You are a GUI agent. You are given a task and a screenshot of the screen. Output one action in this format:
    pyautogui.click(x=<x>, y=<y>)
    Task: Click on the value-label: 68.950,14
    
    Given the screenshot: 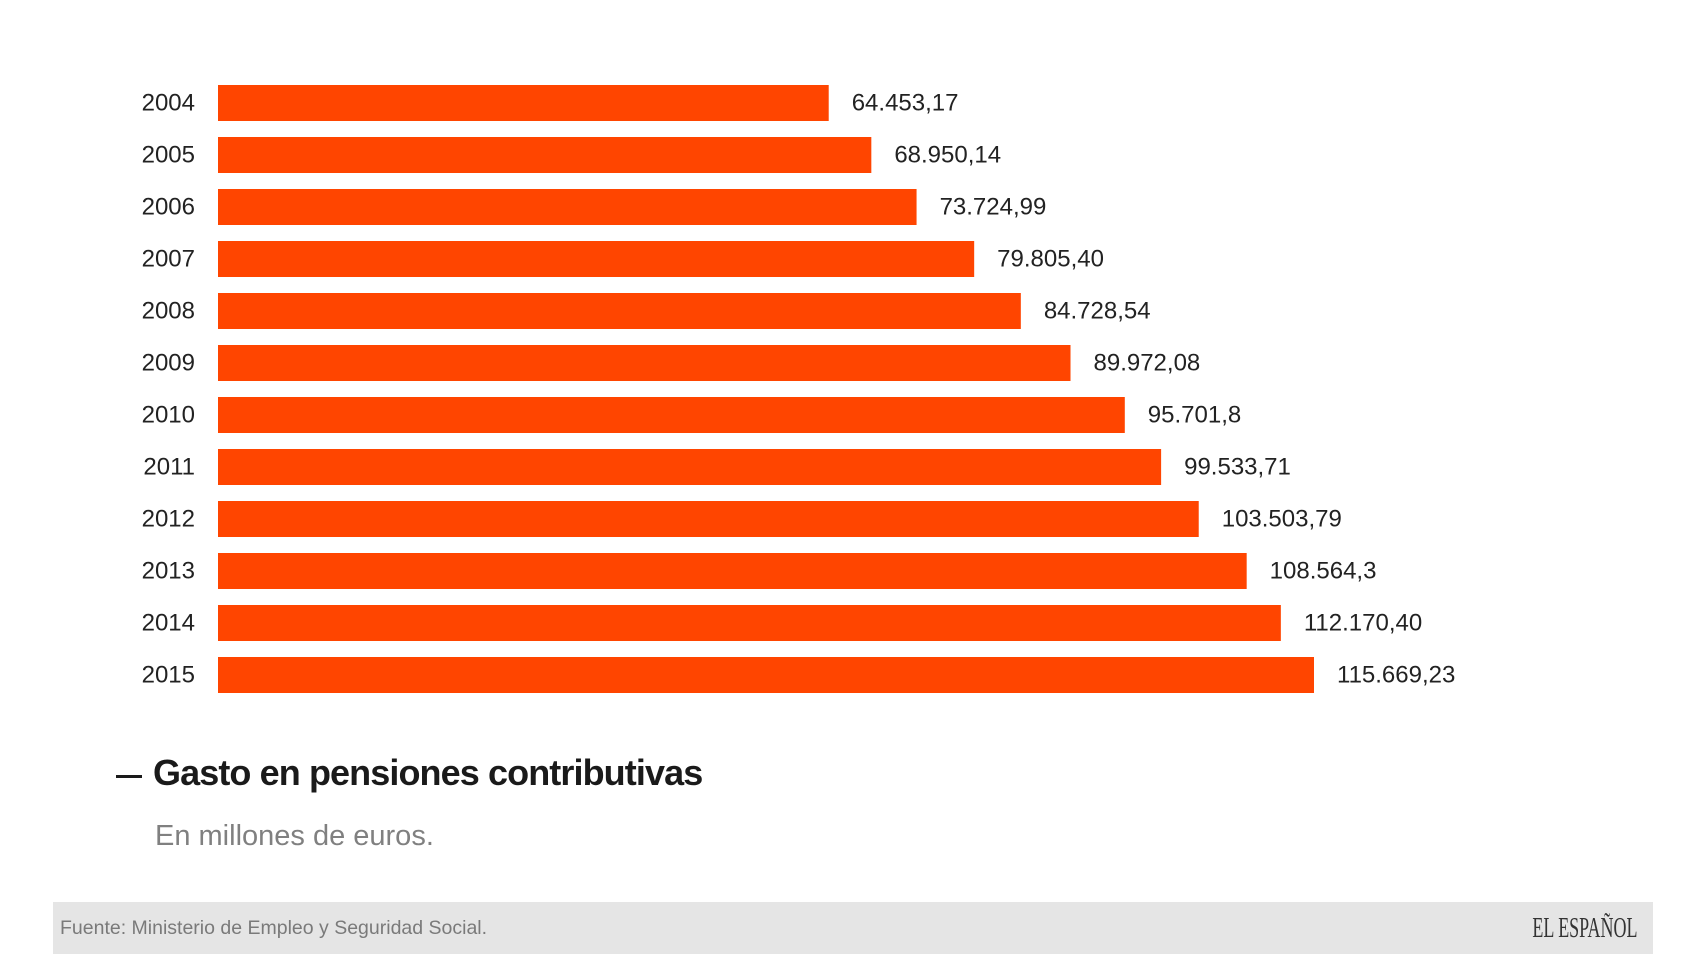 What is the action you would take?
    pyautogui.click(x=947, y=155)
    